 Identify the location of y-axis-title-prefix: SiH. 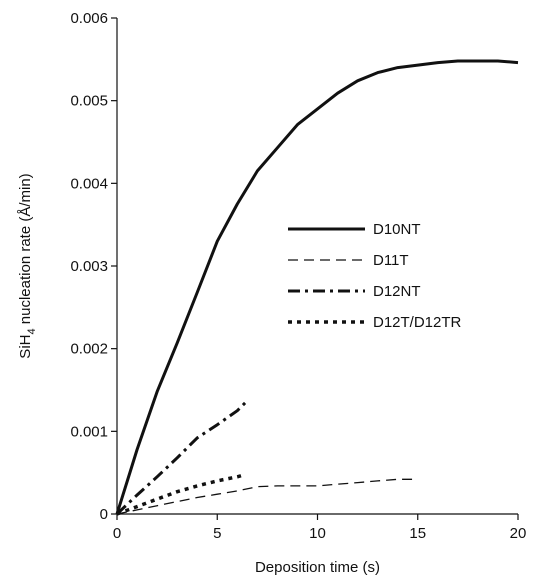
(25, 347).